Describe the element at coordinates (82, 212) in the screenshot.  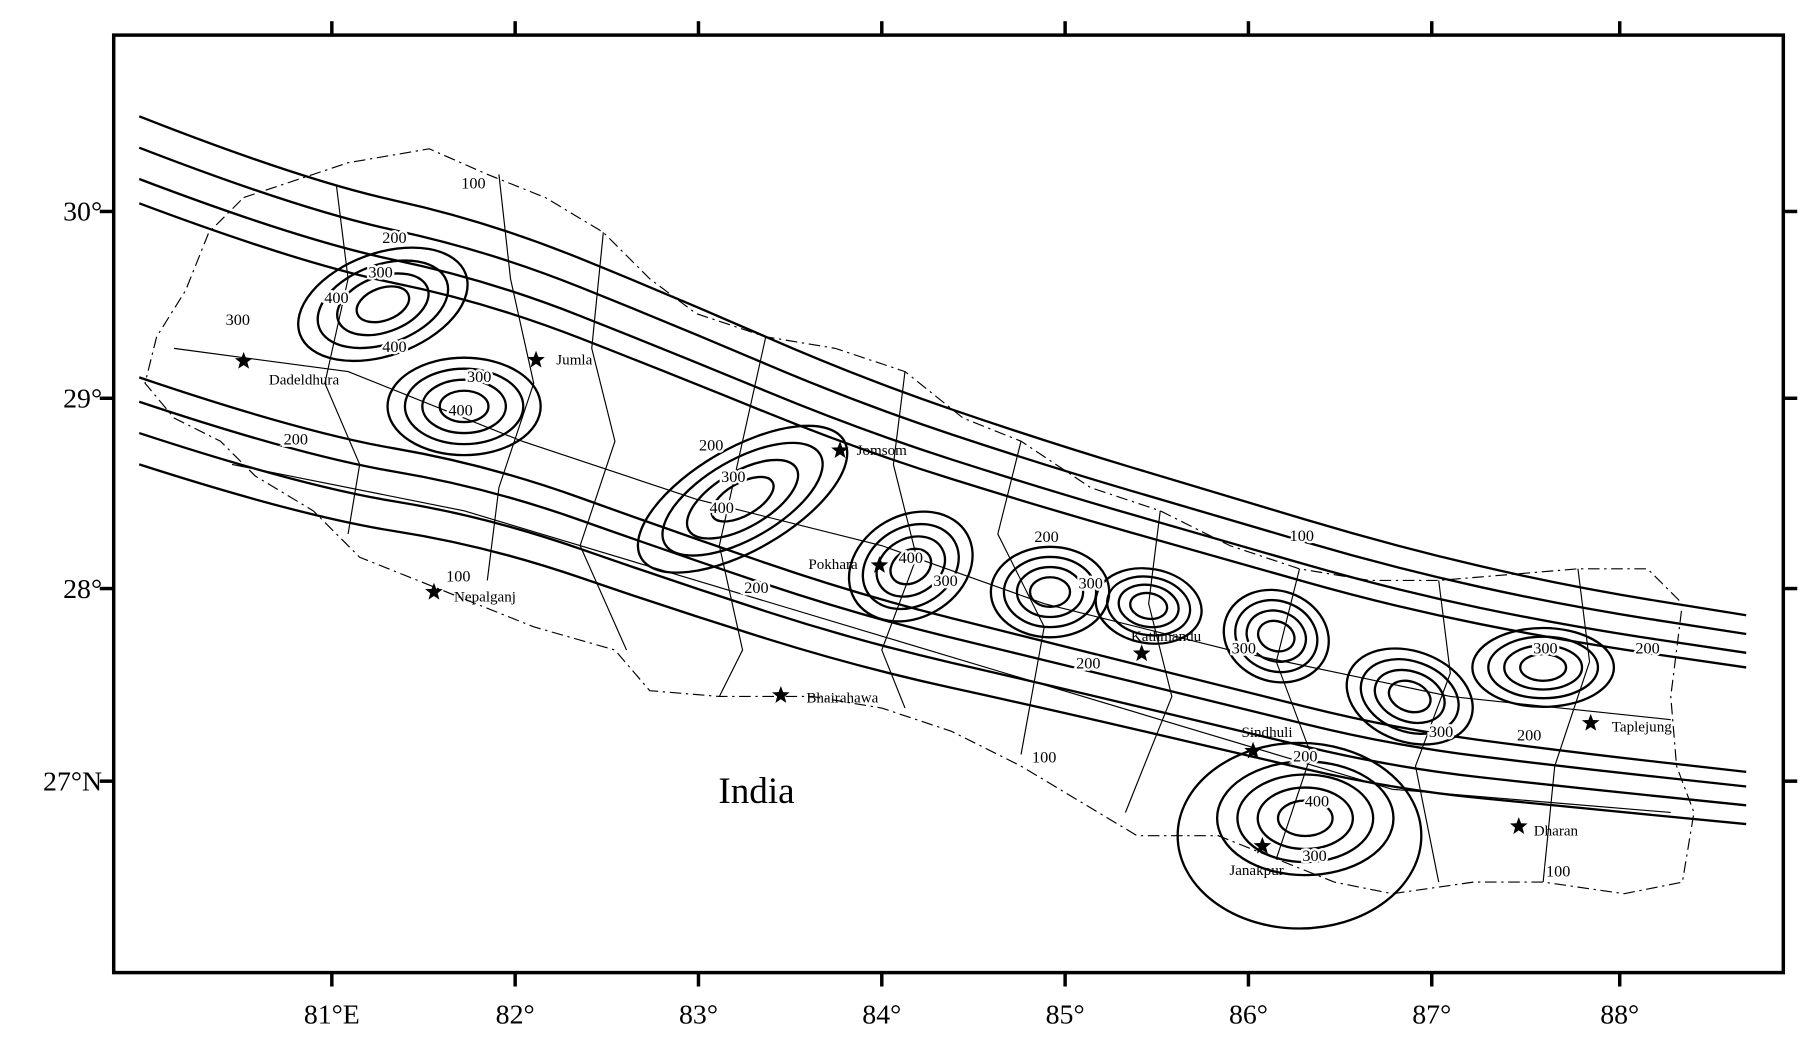
I see `y-tick-label: 30°` at that location.